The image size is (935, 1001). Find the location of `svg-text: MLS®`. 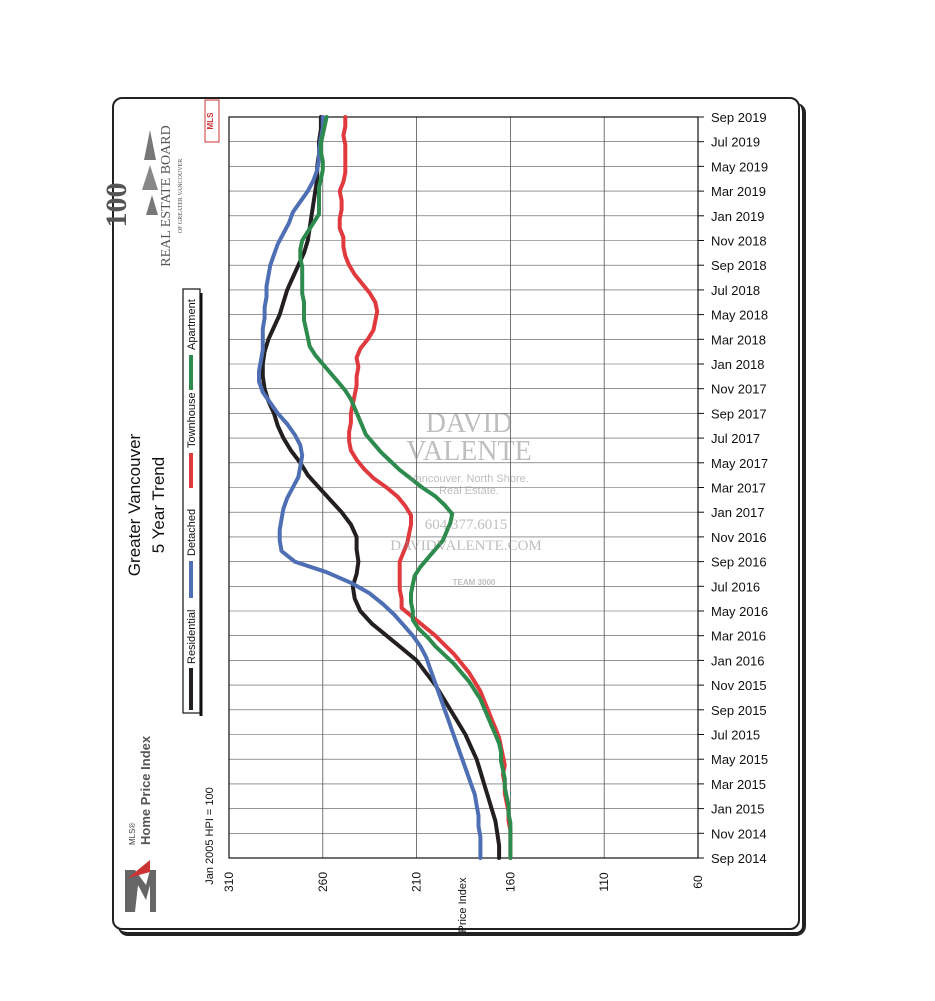

svg-text: MLS® is located at coordinates (132, 834).